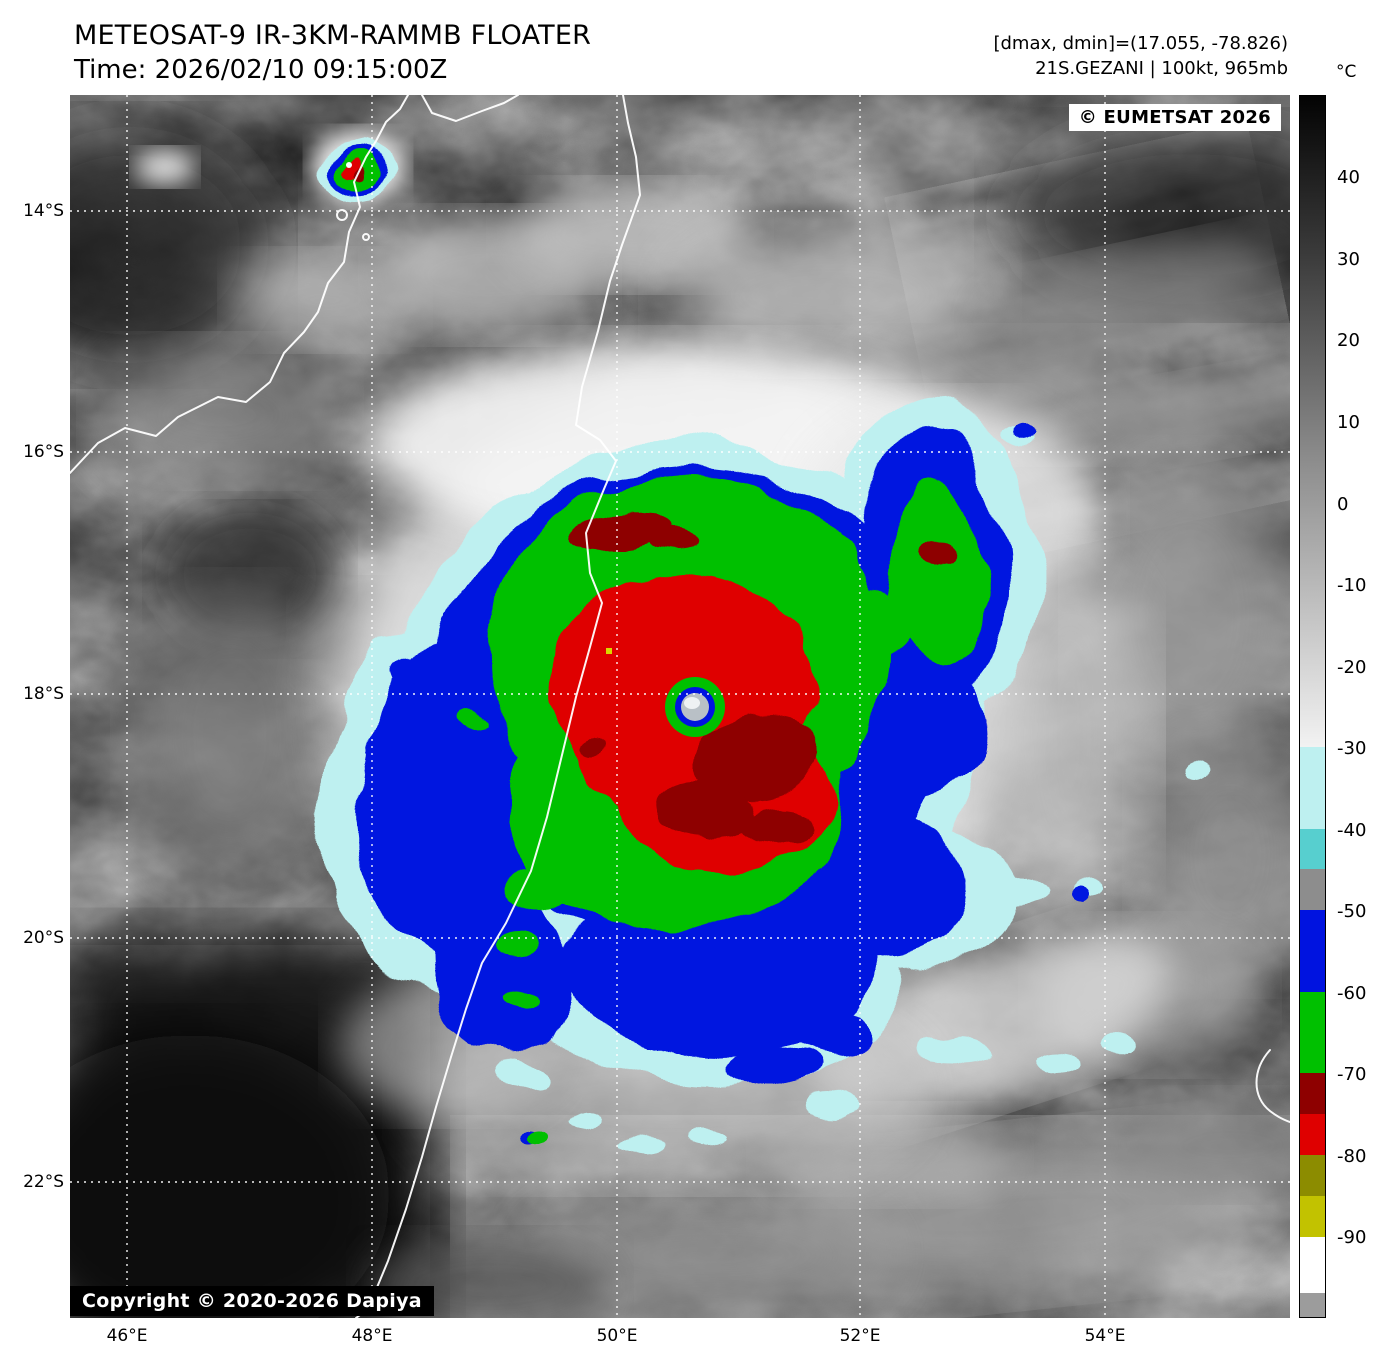 The image size is (1388, 1359). Describe the element at coordinates (860, 1336) in the screenshot. I see `lon-label-52e: 52°E` at that location.